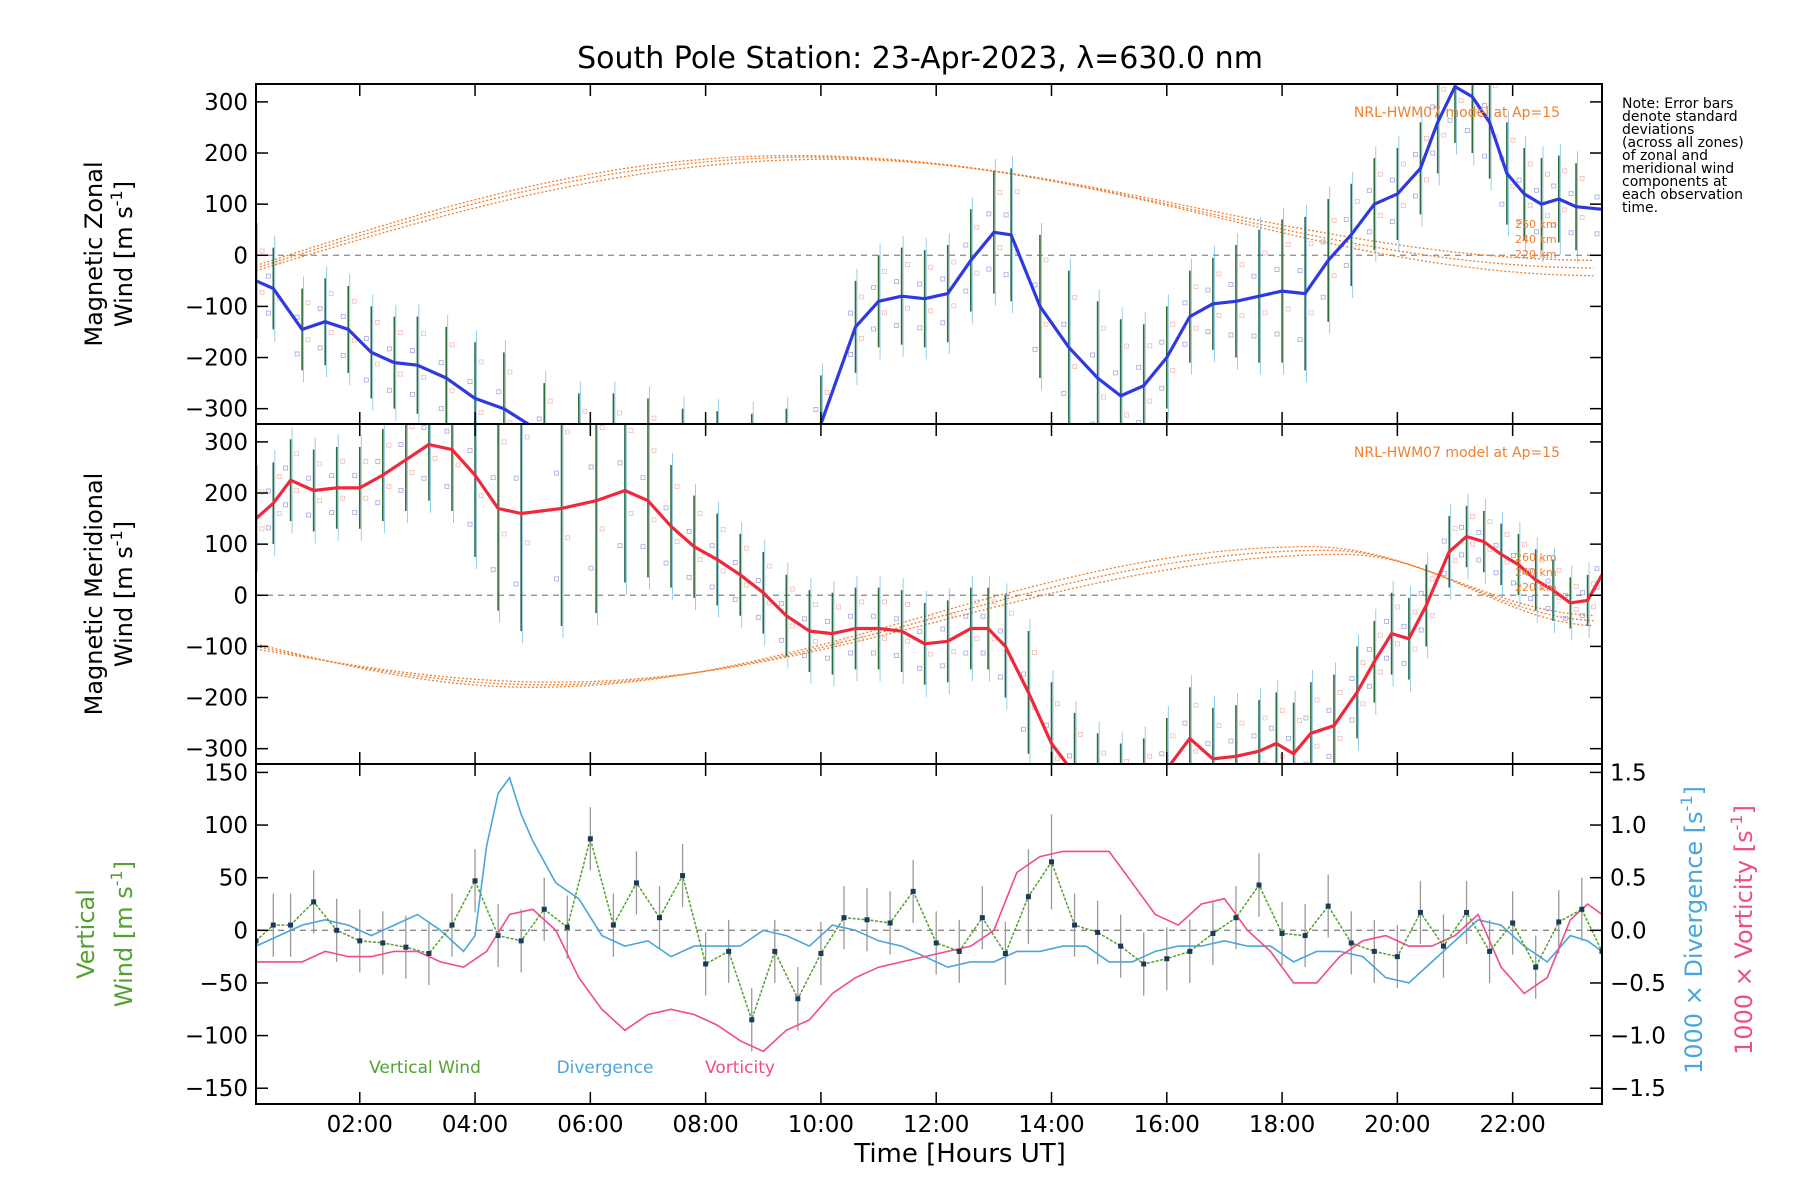  Describe the element at coordinates (124, 266) in the screenshot. I see `zonal-y-axis-label-text: Wind [m s` at that location.